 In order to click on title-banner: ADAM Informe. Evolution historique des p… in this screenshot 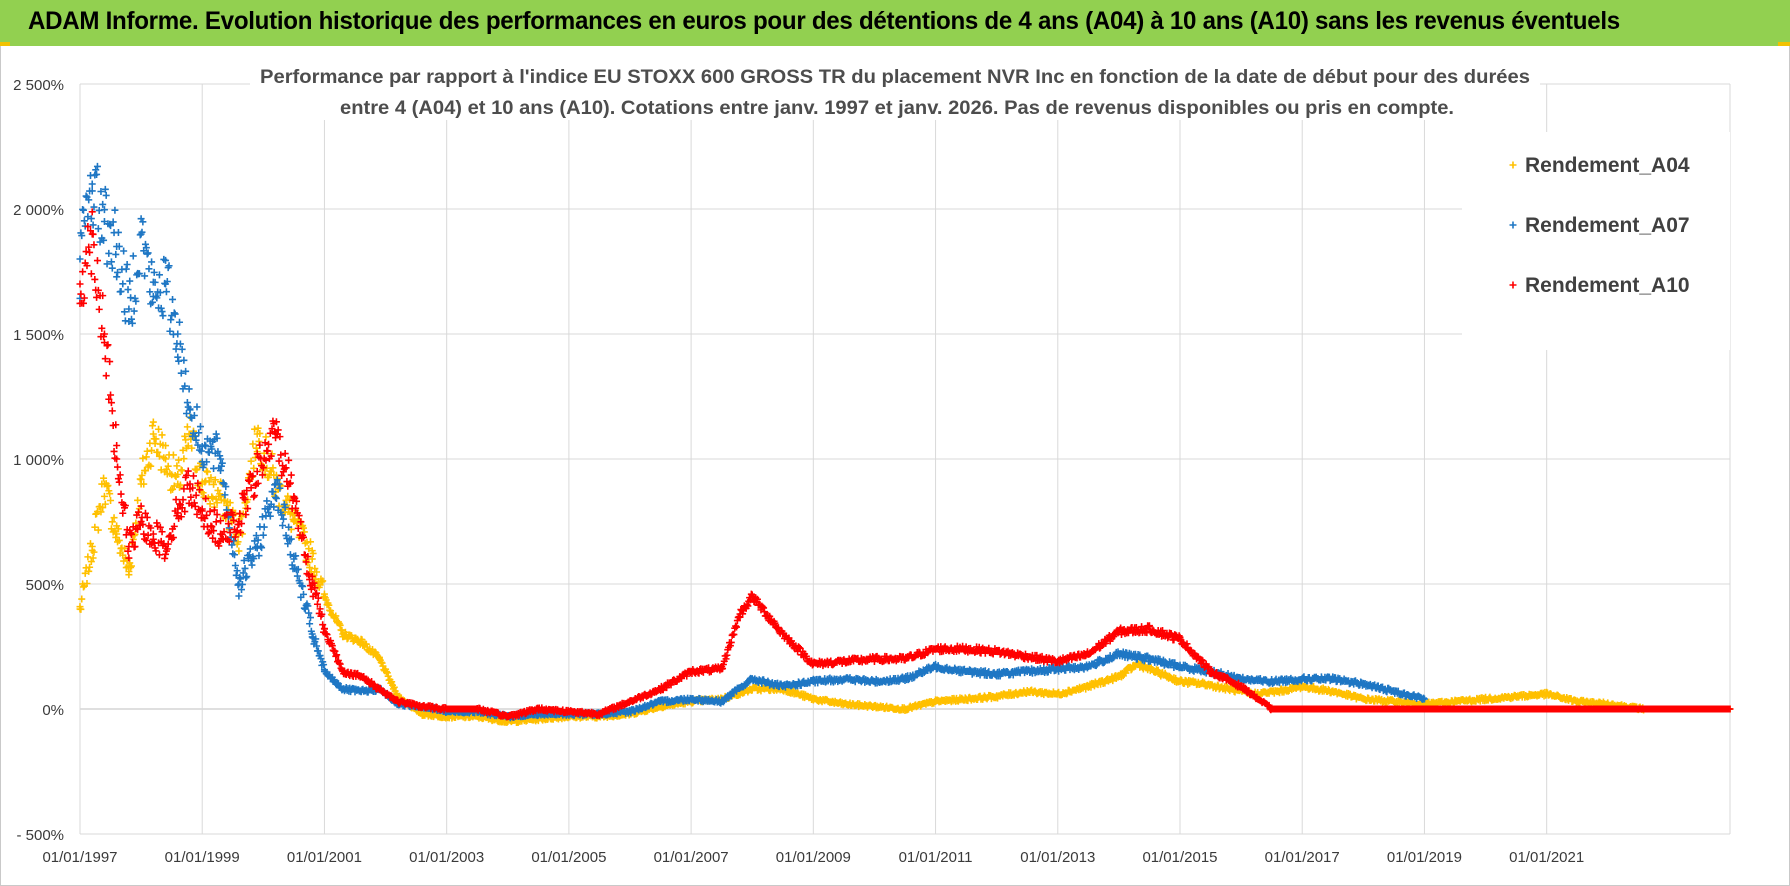, I will do `click(895, 23)`.